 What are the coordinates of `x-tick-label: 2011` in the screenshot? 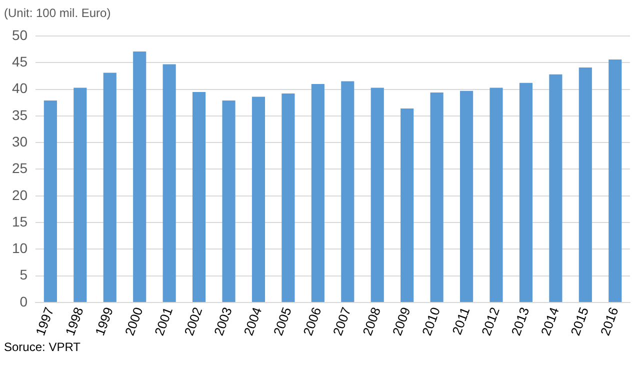 It's located at (461, 321).